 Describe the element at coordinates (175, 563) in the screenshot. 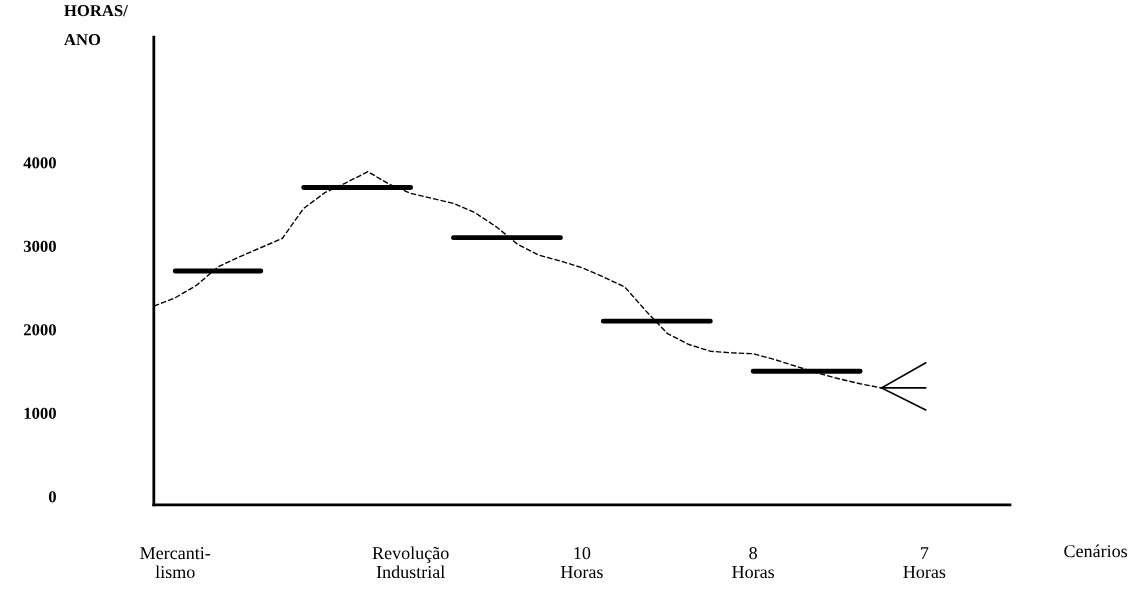

I see `x-tick-label: Mercanti- lismo` at that location.